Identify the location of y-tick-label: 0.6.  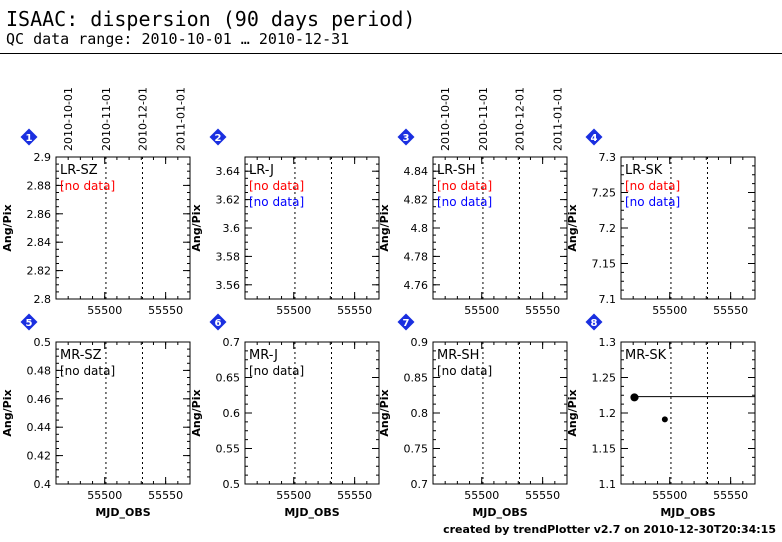
(232, 413).